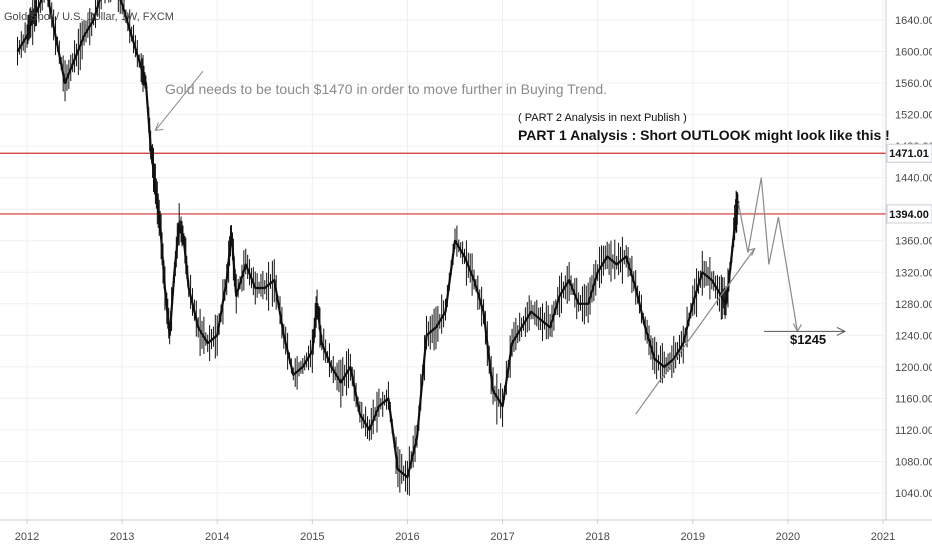 The image size is (932, 555). I want to click on y-tick-label: 1560.00, so click(913, 84).